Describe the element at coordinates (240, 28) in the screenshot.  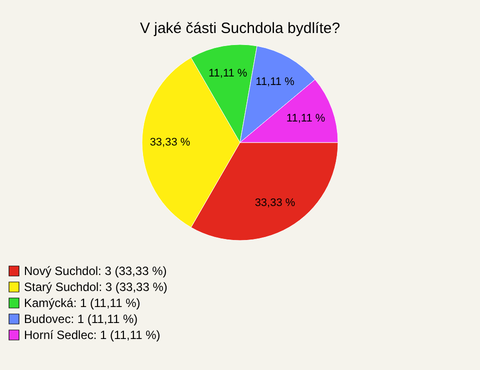
I see `chart-title: V jaké části Suchdola bydlíte?` at that location.